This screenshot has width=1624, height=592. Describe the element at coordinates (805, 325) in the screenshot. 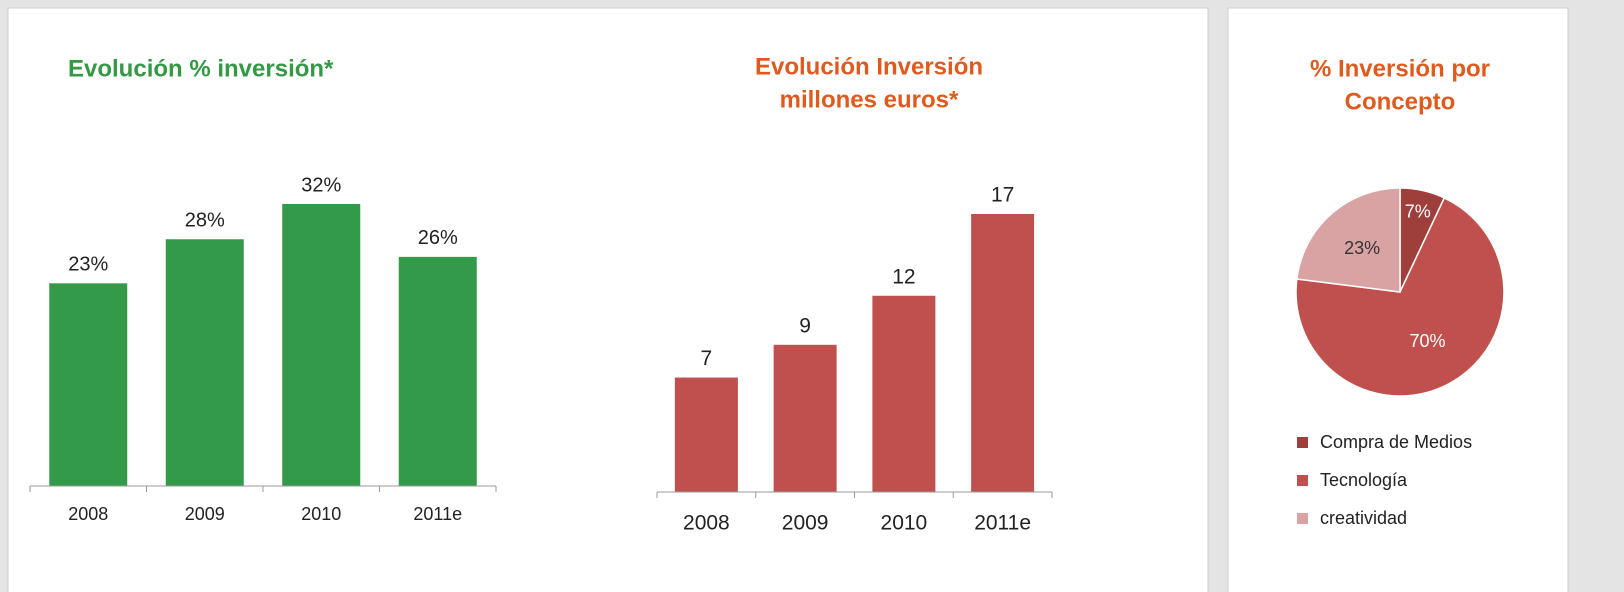

I see `value-label: 9` at that location.